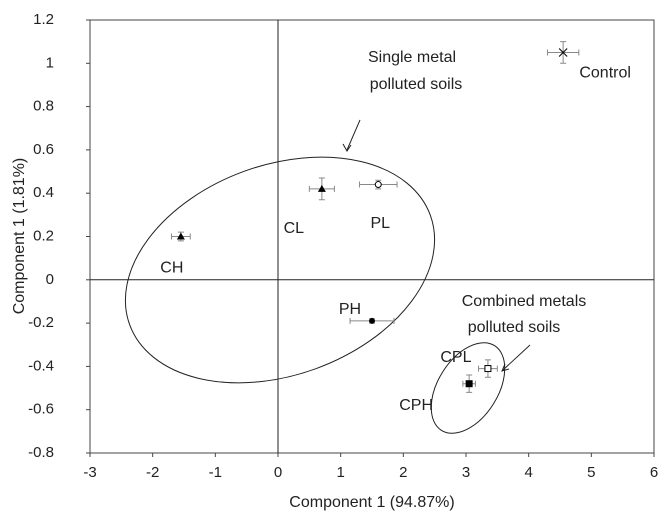 This screenshot has height=522, width=659. Describe the element at coordinates (41, 452) in the screenshot. I see `y-tick-label: -0.8` at that location.